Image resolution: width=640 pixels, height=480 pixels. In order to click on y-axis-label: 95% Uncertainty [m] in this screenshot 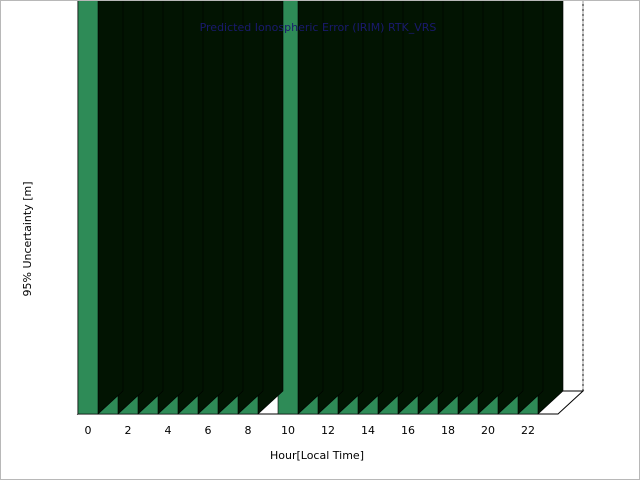, I will do `click(27, 238)`.